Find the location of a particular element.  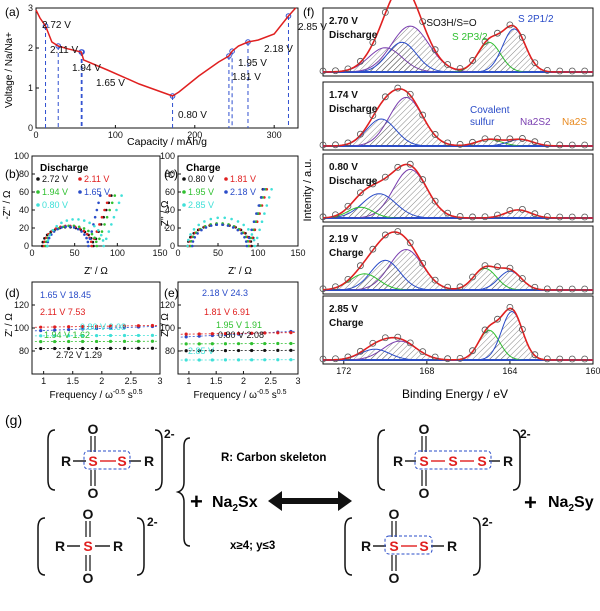

slope-label: 2.85 V is located at coordinates (201, 351).